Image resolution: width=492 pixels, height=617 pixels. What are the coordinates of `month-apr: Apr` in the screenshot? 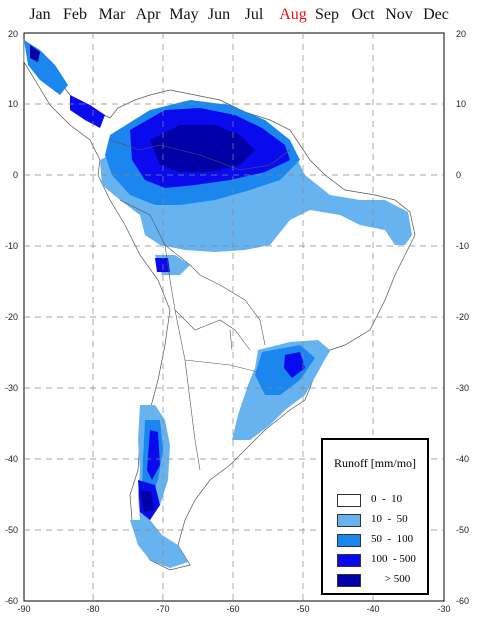 It's located at (148, 14).